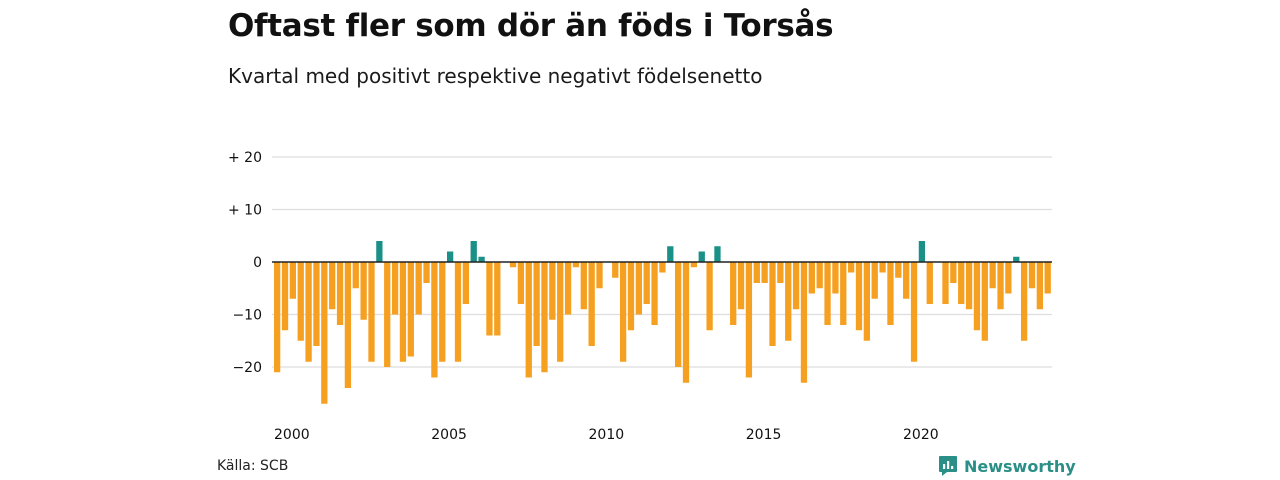  I want to click on bar-2002-Q1, so click(340, 293).